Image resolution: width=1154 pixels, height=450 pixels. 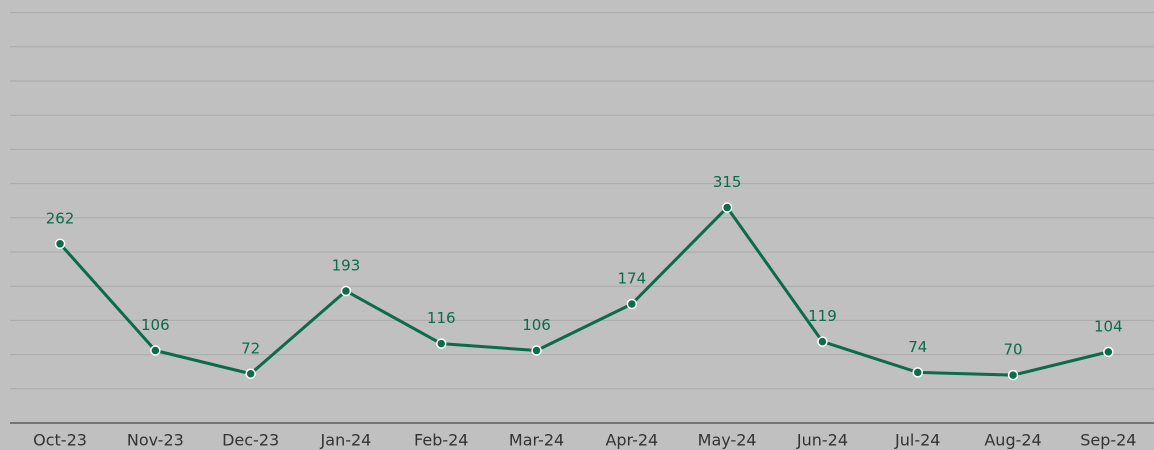 What do you see at coordinates (441, 318) in the screenshot?
I see `data-label: 116` at bounding box center [441, 318].